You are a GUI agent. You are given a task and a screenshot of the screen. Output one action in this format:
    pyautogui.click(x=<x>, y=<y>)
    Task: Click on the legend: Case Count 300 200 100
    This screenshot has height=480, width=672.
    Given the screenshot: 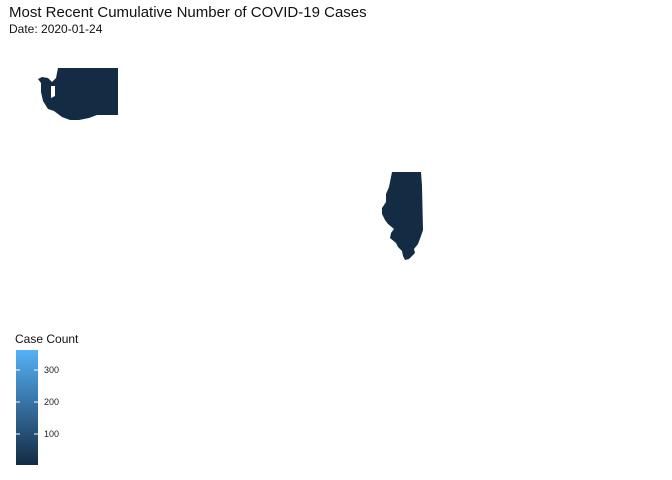 What is the action you would take?
    pyautogui.click(x=75, y=402)
    